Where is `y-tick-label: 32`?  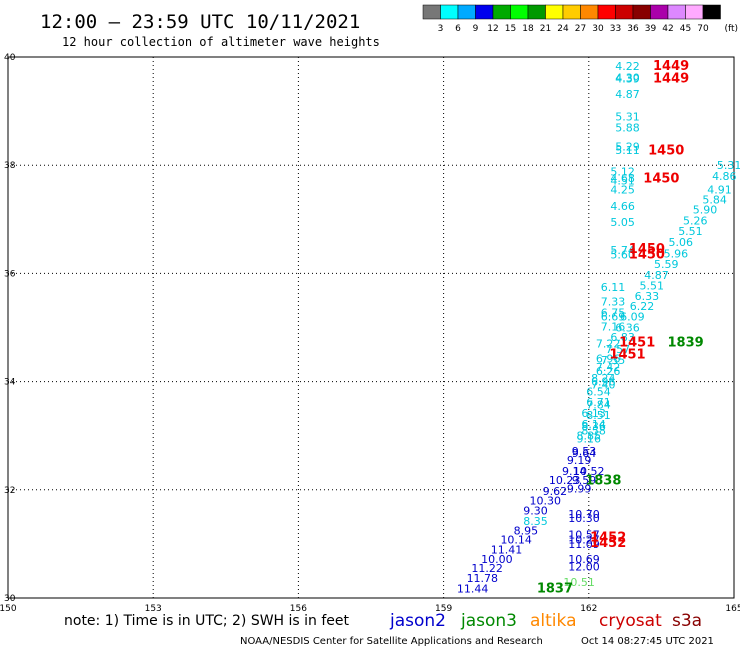
y-tick-label: 32 is located at coordinates (9, 491).